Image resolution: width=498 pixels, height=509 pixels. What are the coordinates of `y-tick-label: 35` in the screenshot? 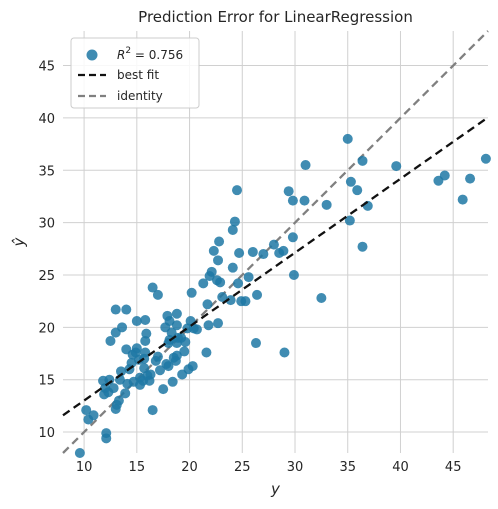 It's located at (46, 171).